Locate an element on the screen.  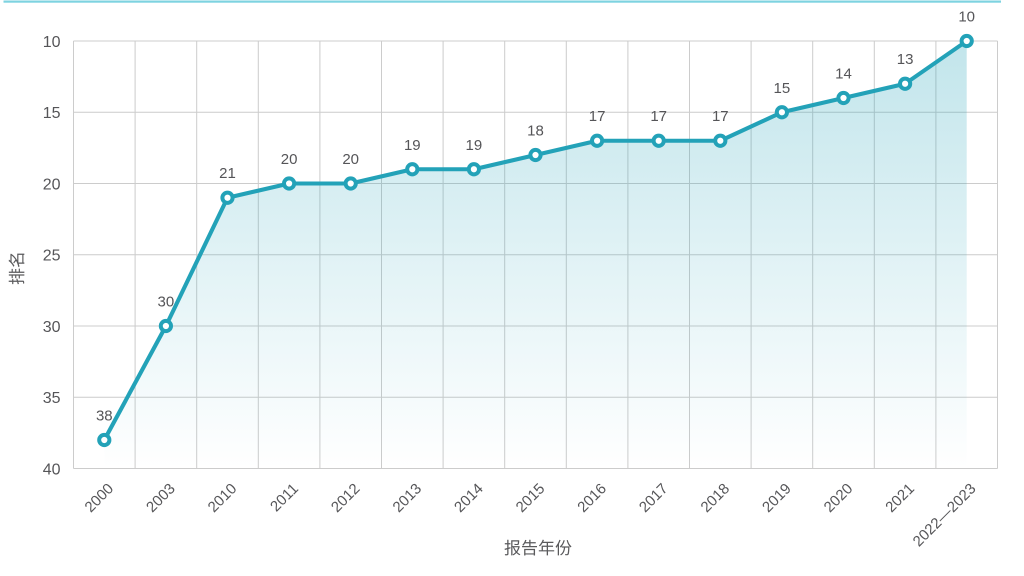
svg-text: 14 is located at coordinates (843, 74).